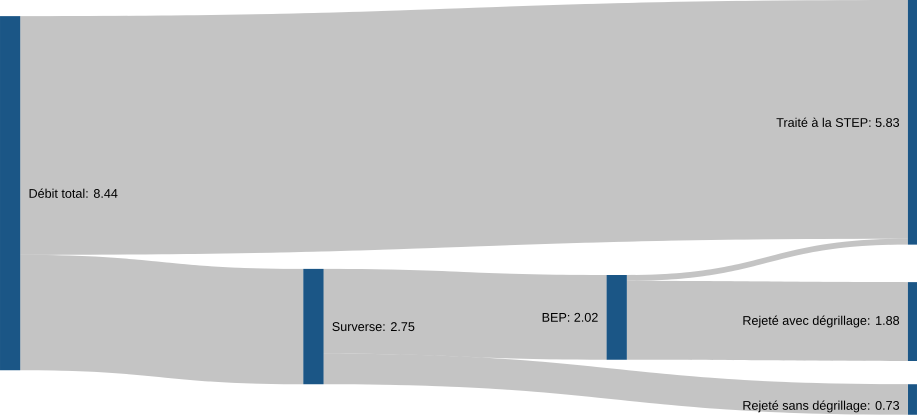 The image size is (917, 415). I want to click on category-label: BEP, so click(554, 317).